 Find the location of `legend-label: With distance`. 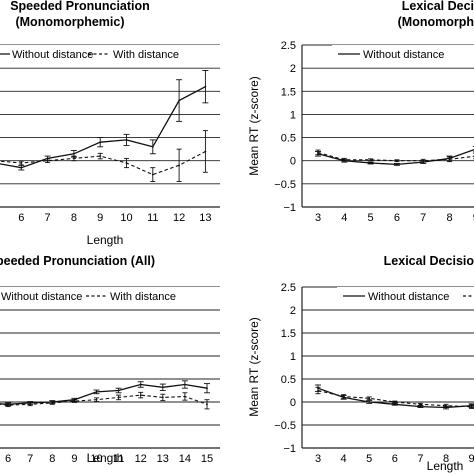

legend-label: With distance is located at coordinates (143, 297).